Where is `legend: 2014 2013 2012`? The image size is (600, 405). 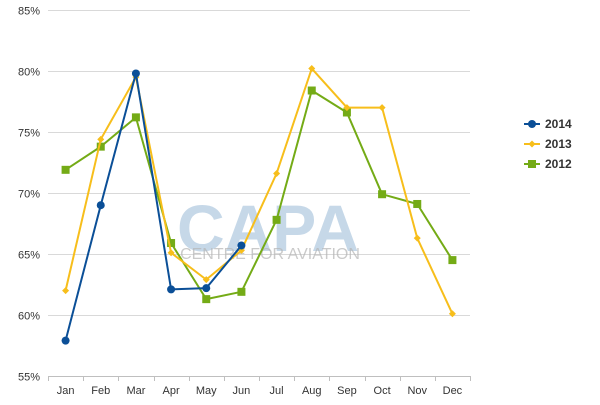 legend: 2014 2013 2012 is located at coordinates (548, 144).